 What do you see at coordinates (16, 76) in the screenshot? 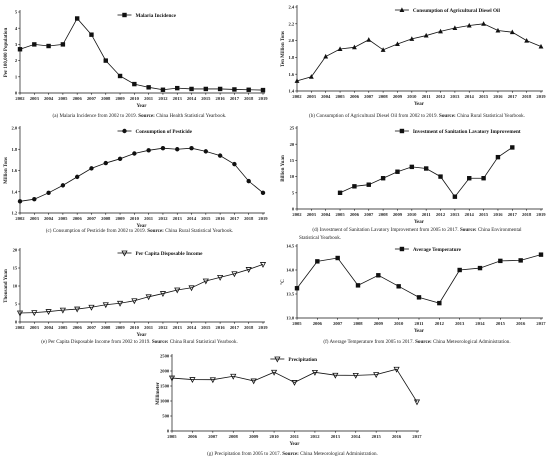
I see `y-tick-label: 1` at bounding box center [16, 76].